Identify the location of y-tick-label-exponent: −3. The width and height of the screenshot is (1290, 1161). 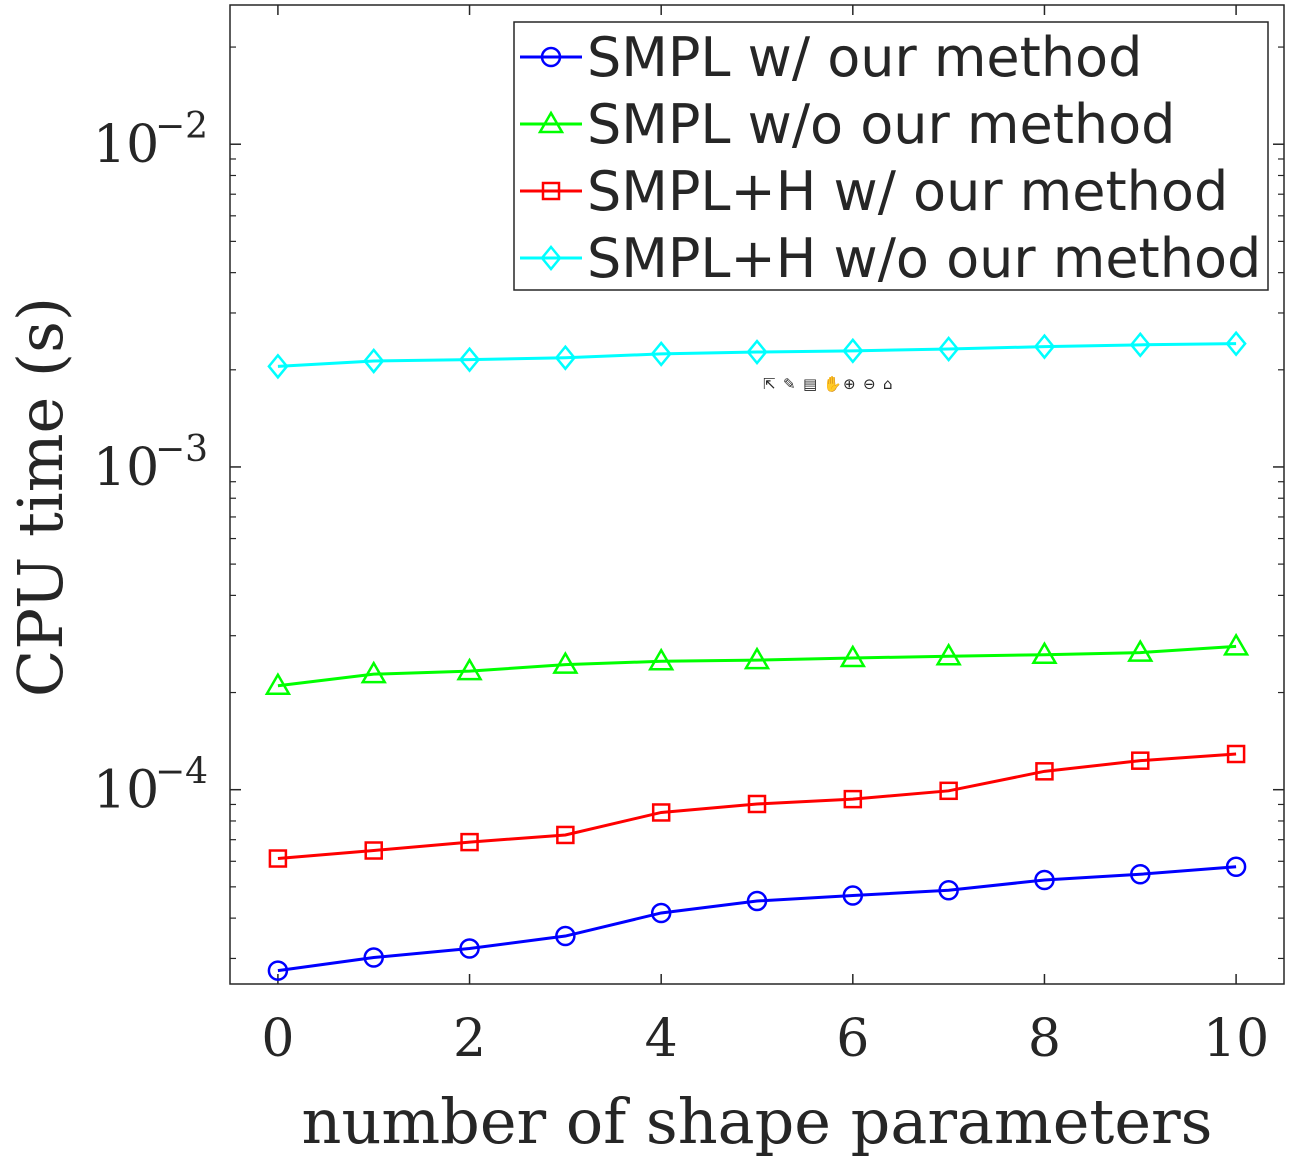
(181, 449).